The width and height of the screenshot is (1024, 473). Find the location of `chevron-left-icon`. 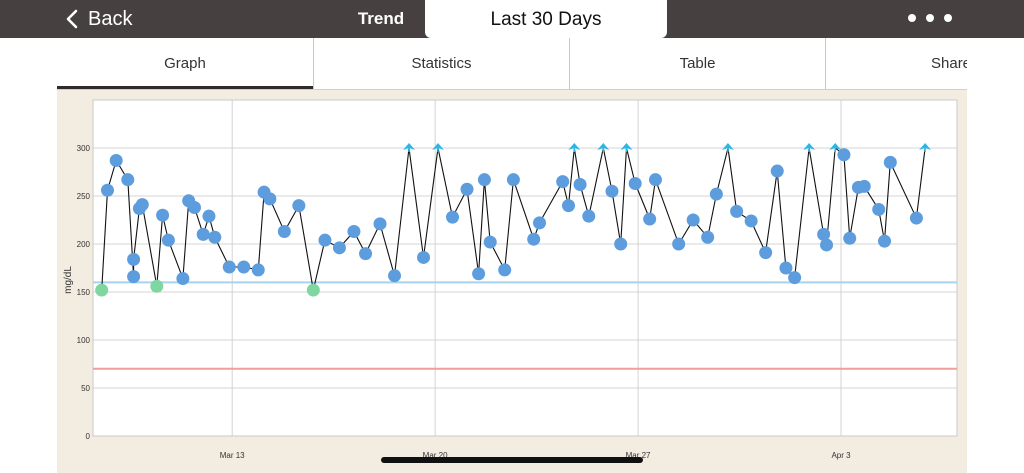

chevron-left-icon is located at coordinates (72, 19).